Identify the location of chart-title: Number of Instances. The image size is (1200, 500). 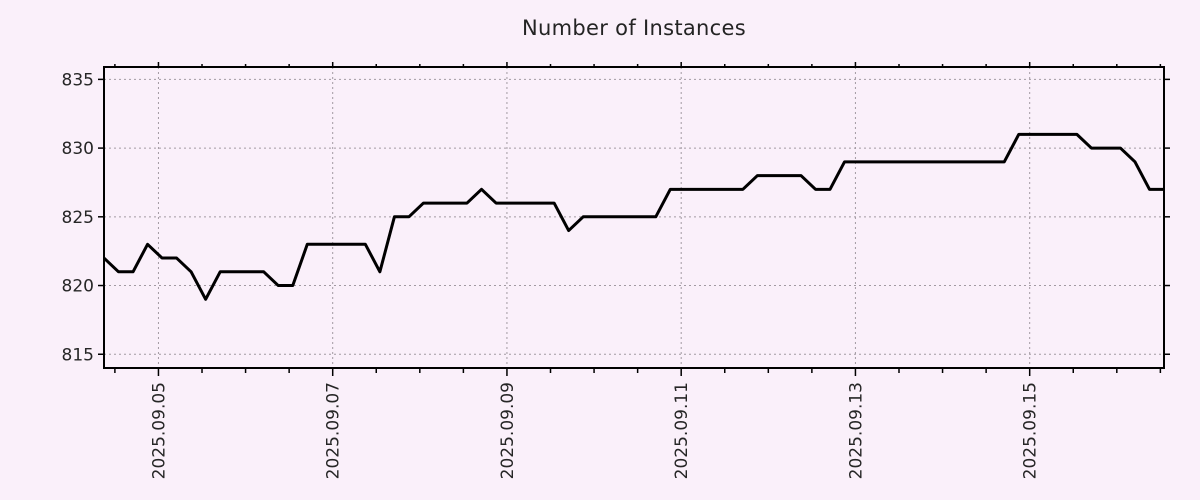
(634, 28).